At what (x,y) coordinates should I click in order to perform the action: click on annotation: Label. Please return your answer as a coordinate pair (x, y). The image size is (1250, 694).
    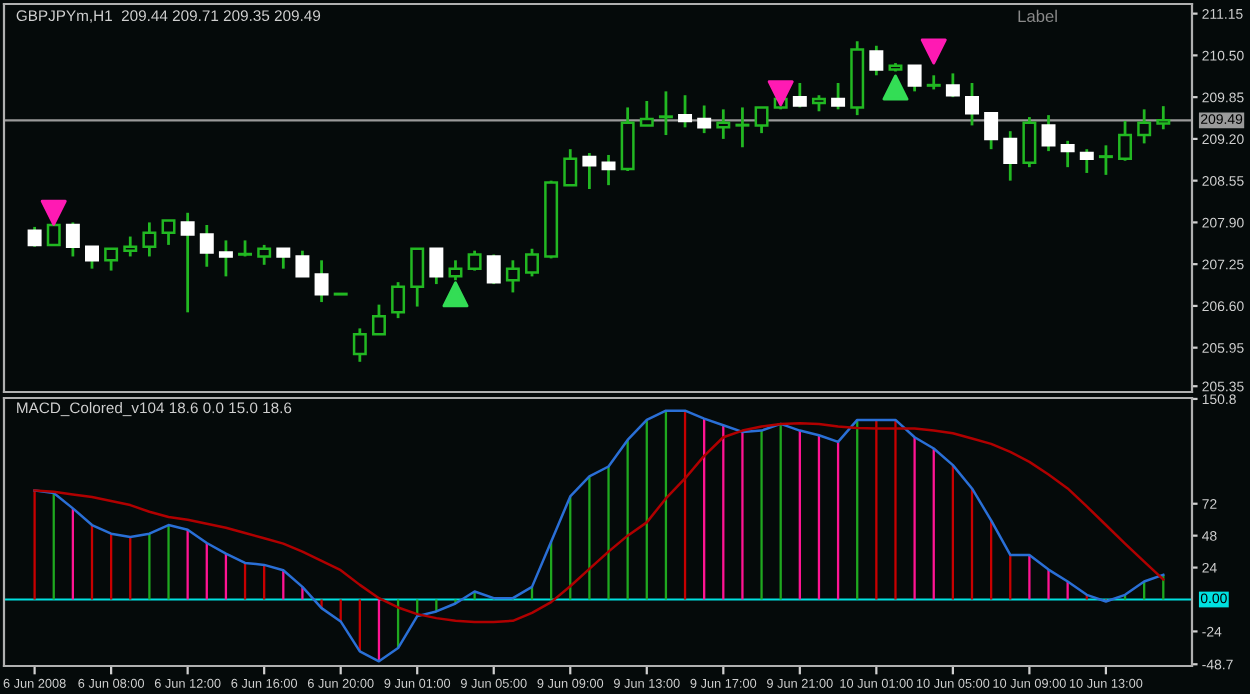
    Looking at the image, I should click on (1037, 16).